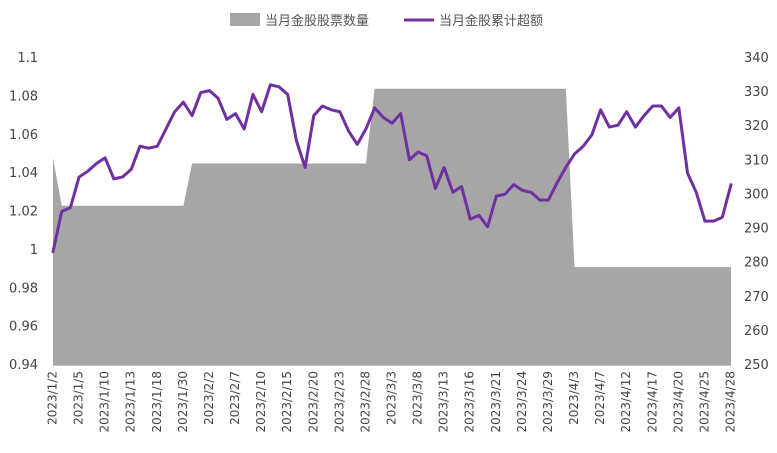 This screenshot has width=777, height=453. What do you see at coordinates (704, 402) in the screenshot?
I see `x-axis-tick-label: 2023/4/25` at bounding box center [704, 402].